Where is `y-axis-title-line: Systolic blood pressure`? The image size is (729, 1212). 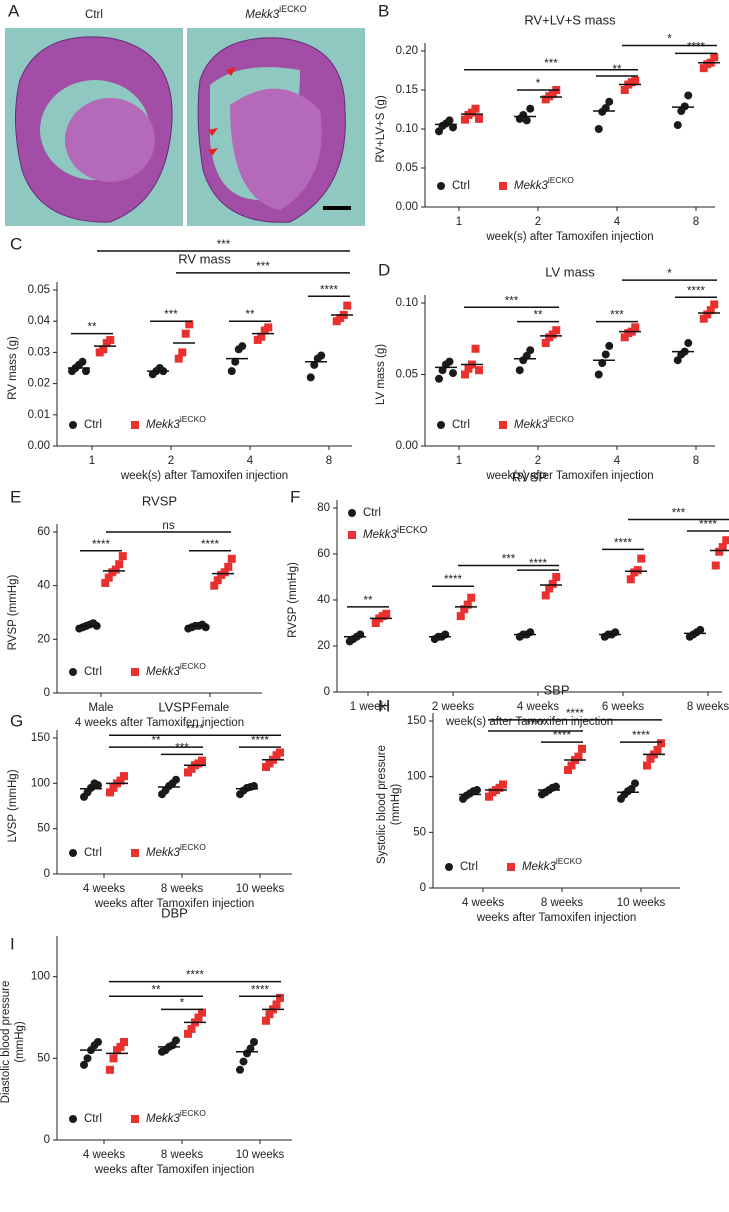 y-axis-title-line: Systolic blood pressure is located at coordinates (382, 804).